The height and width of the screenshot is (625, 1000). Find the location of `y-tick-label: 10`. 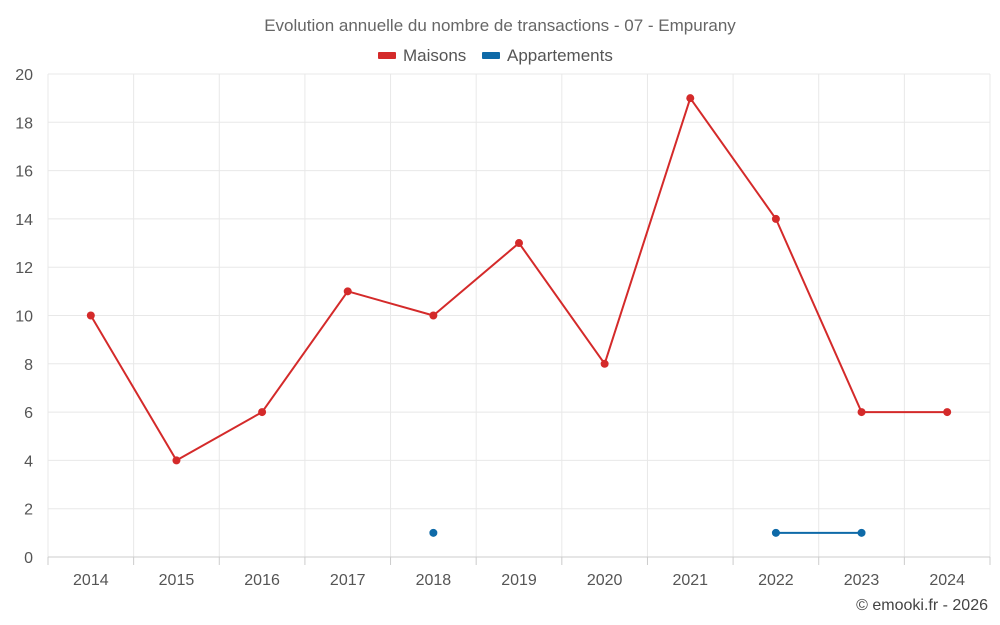

y-tick-label: 10 is located at coordinates (24, 317).